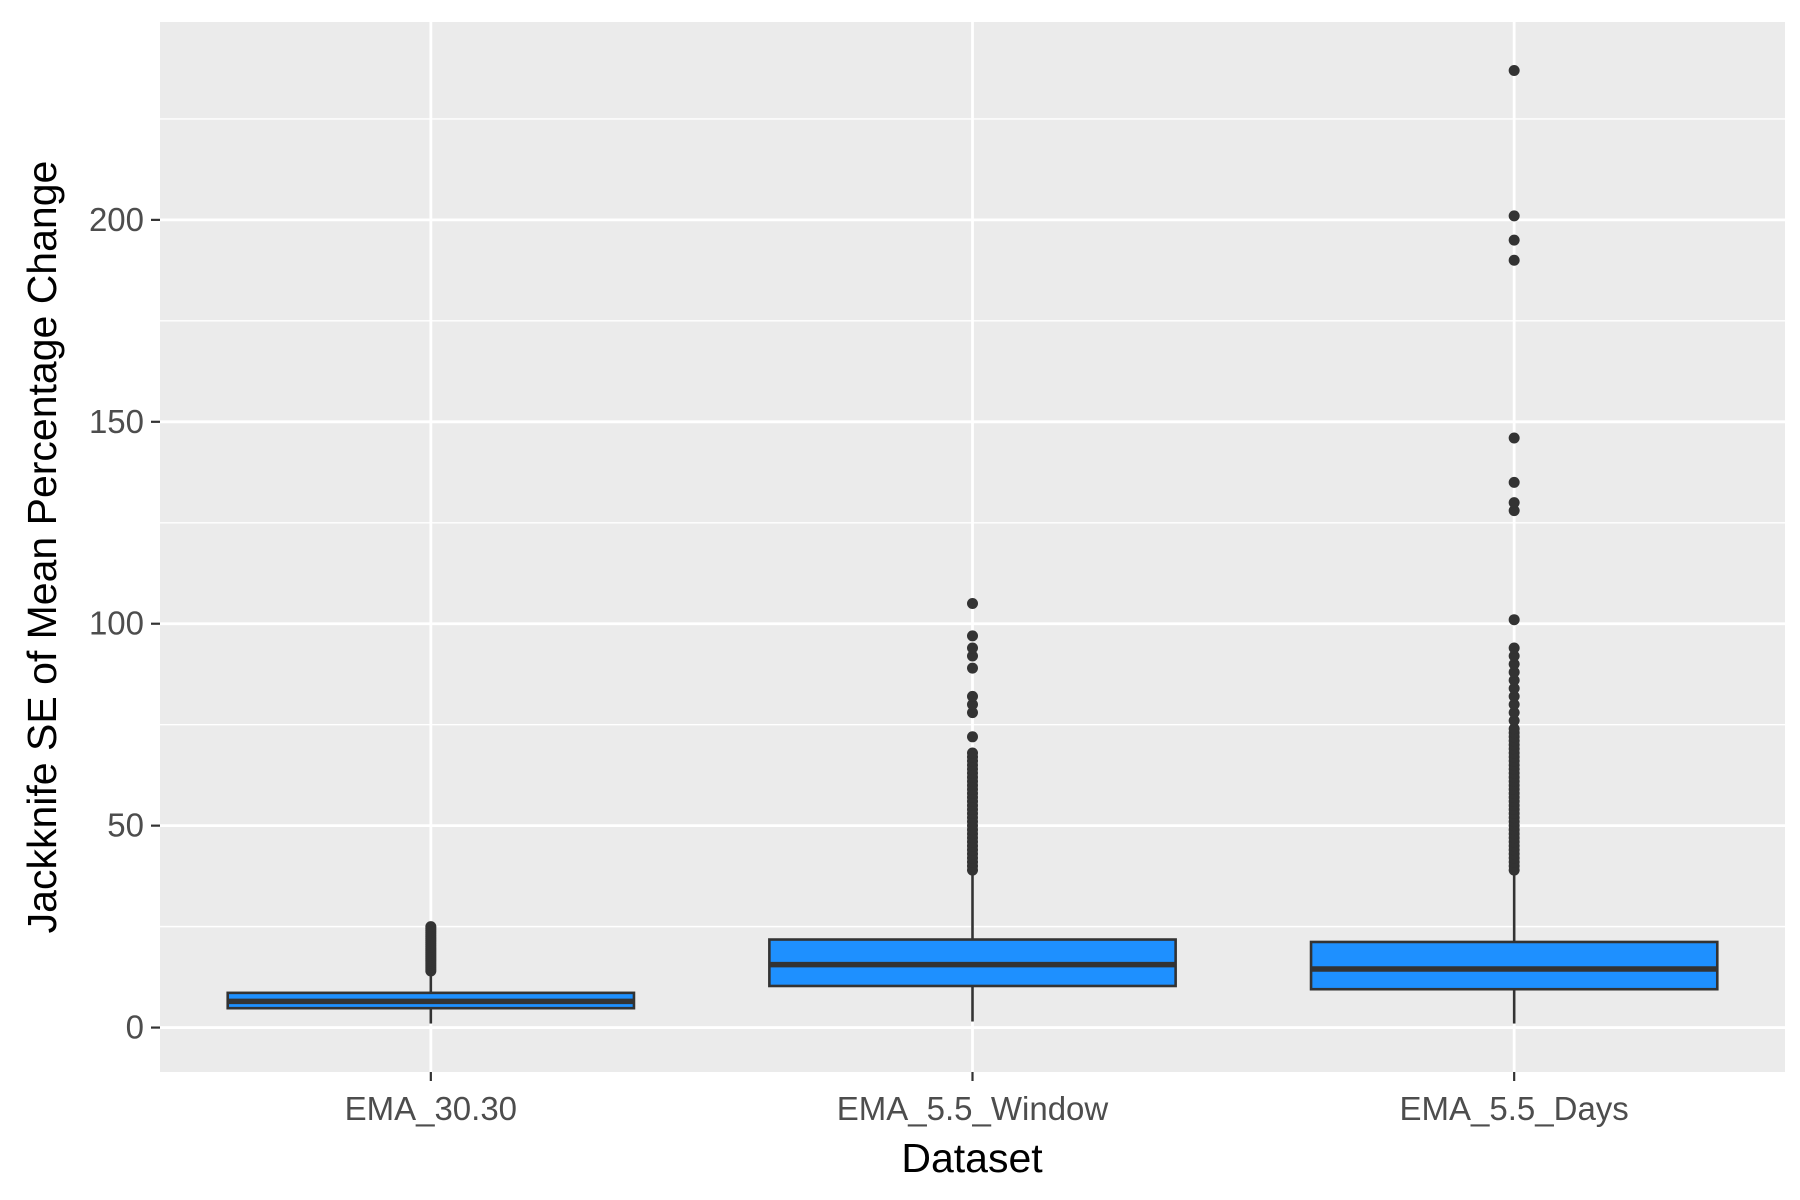 The image size is (1800, 1200). What do you see at coordinates (1514, 1108) in the screenshot?
I see `x-tick-label: EMA_5.5_Days` at bounding box center [1514, 1108].